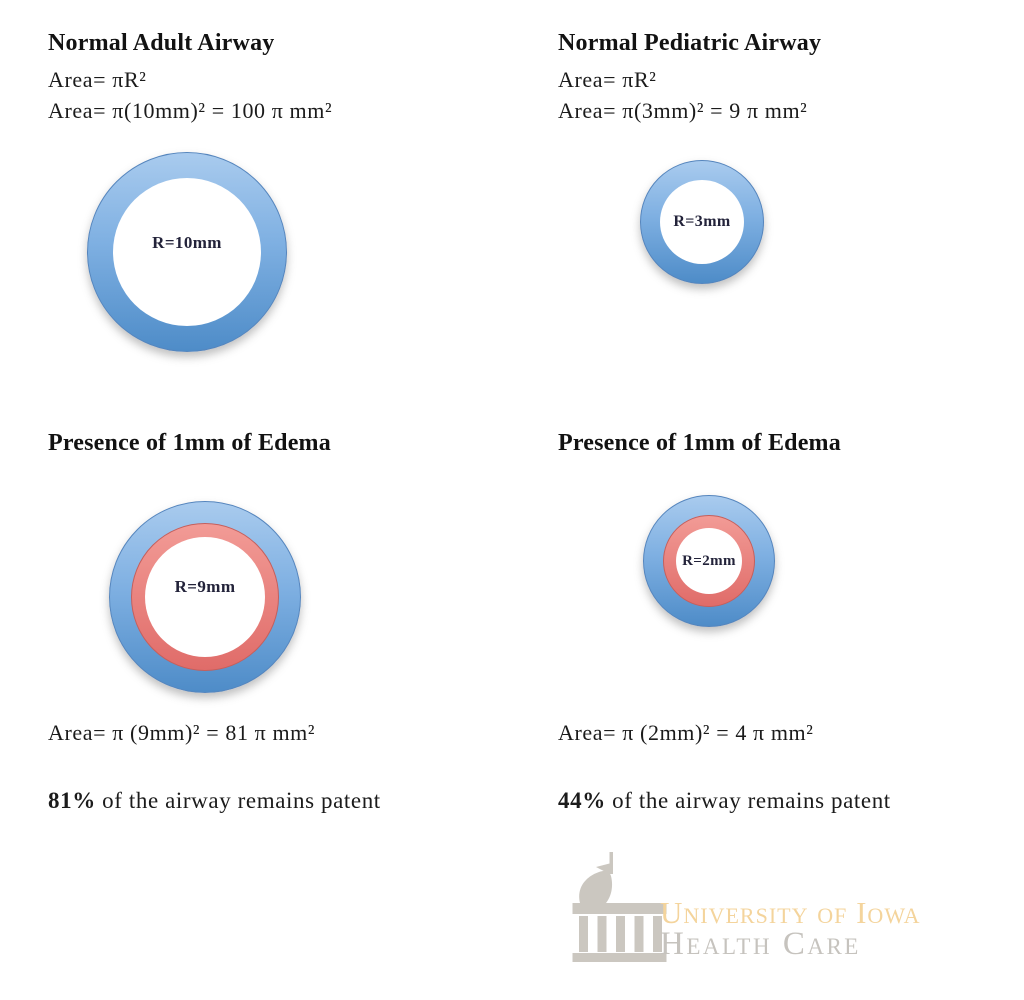 This screenshot has height=1000, width=1024. I want to click on pediatric-edema-airway-lumen: R=2mm, so click(709, 561).